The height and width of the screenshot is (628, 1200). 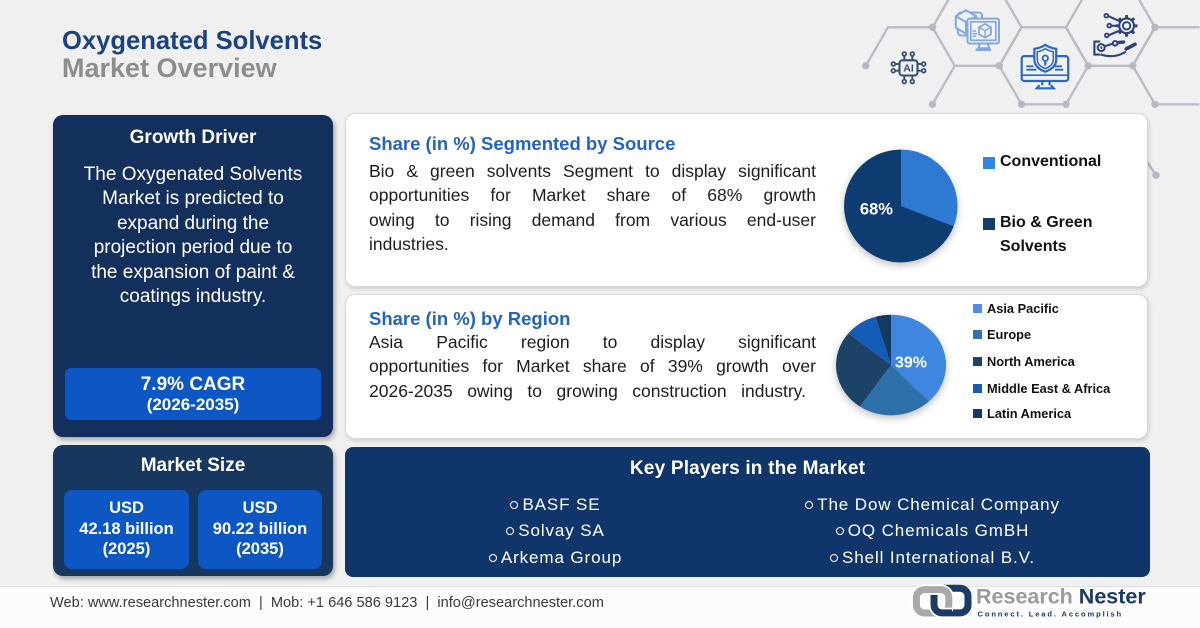 I want to click on svg-text: 39%, so click(x=911, y=362).